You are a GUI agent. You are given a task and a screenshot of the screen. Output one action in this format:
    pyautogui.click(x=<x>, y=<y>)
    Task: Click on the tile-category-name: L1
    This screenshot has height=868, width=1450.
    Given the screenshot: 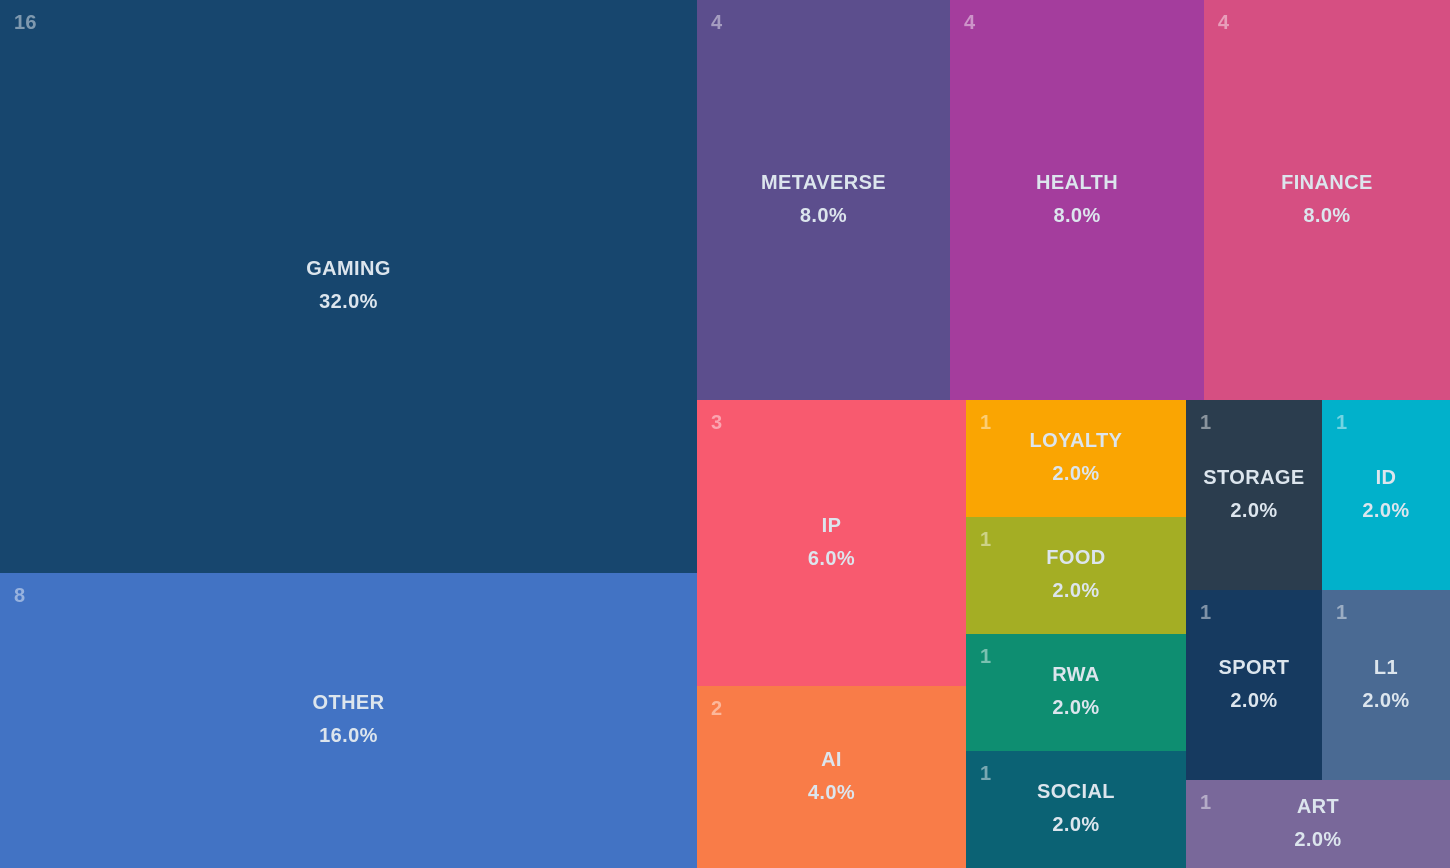 What is the action you would take?
    pyautogui.click(x=1386, y=667)
    